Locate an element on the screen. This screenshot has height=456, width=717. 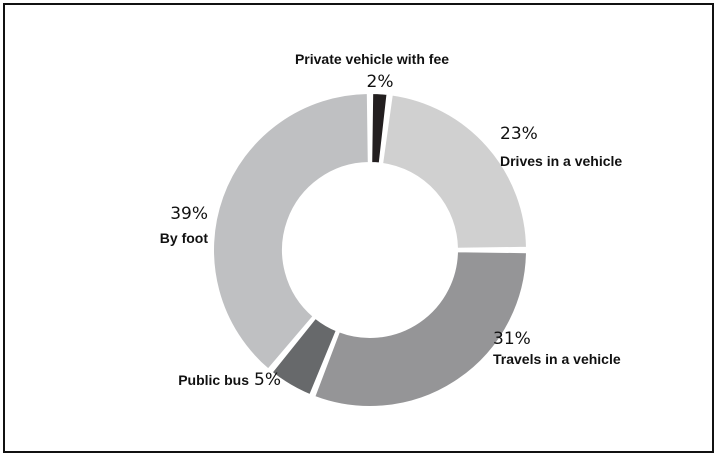
label-public-bus: Public bus 5% is located at coordinates (229, 380).